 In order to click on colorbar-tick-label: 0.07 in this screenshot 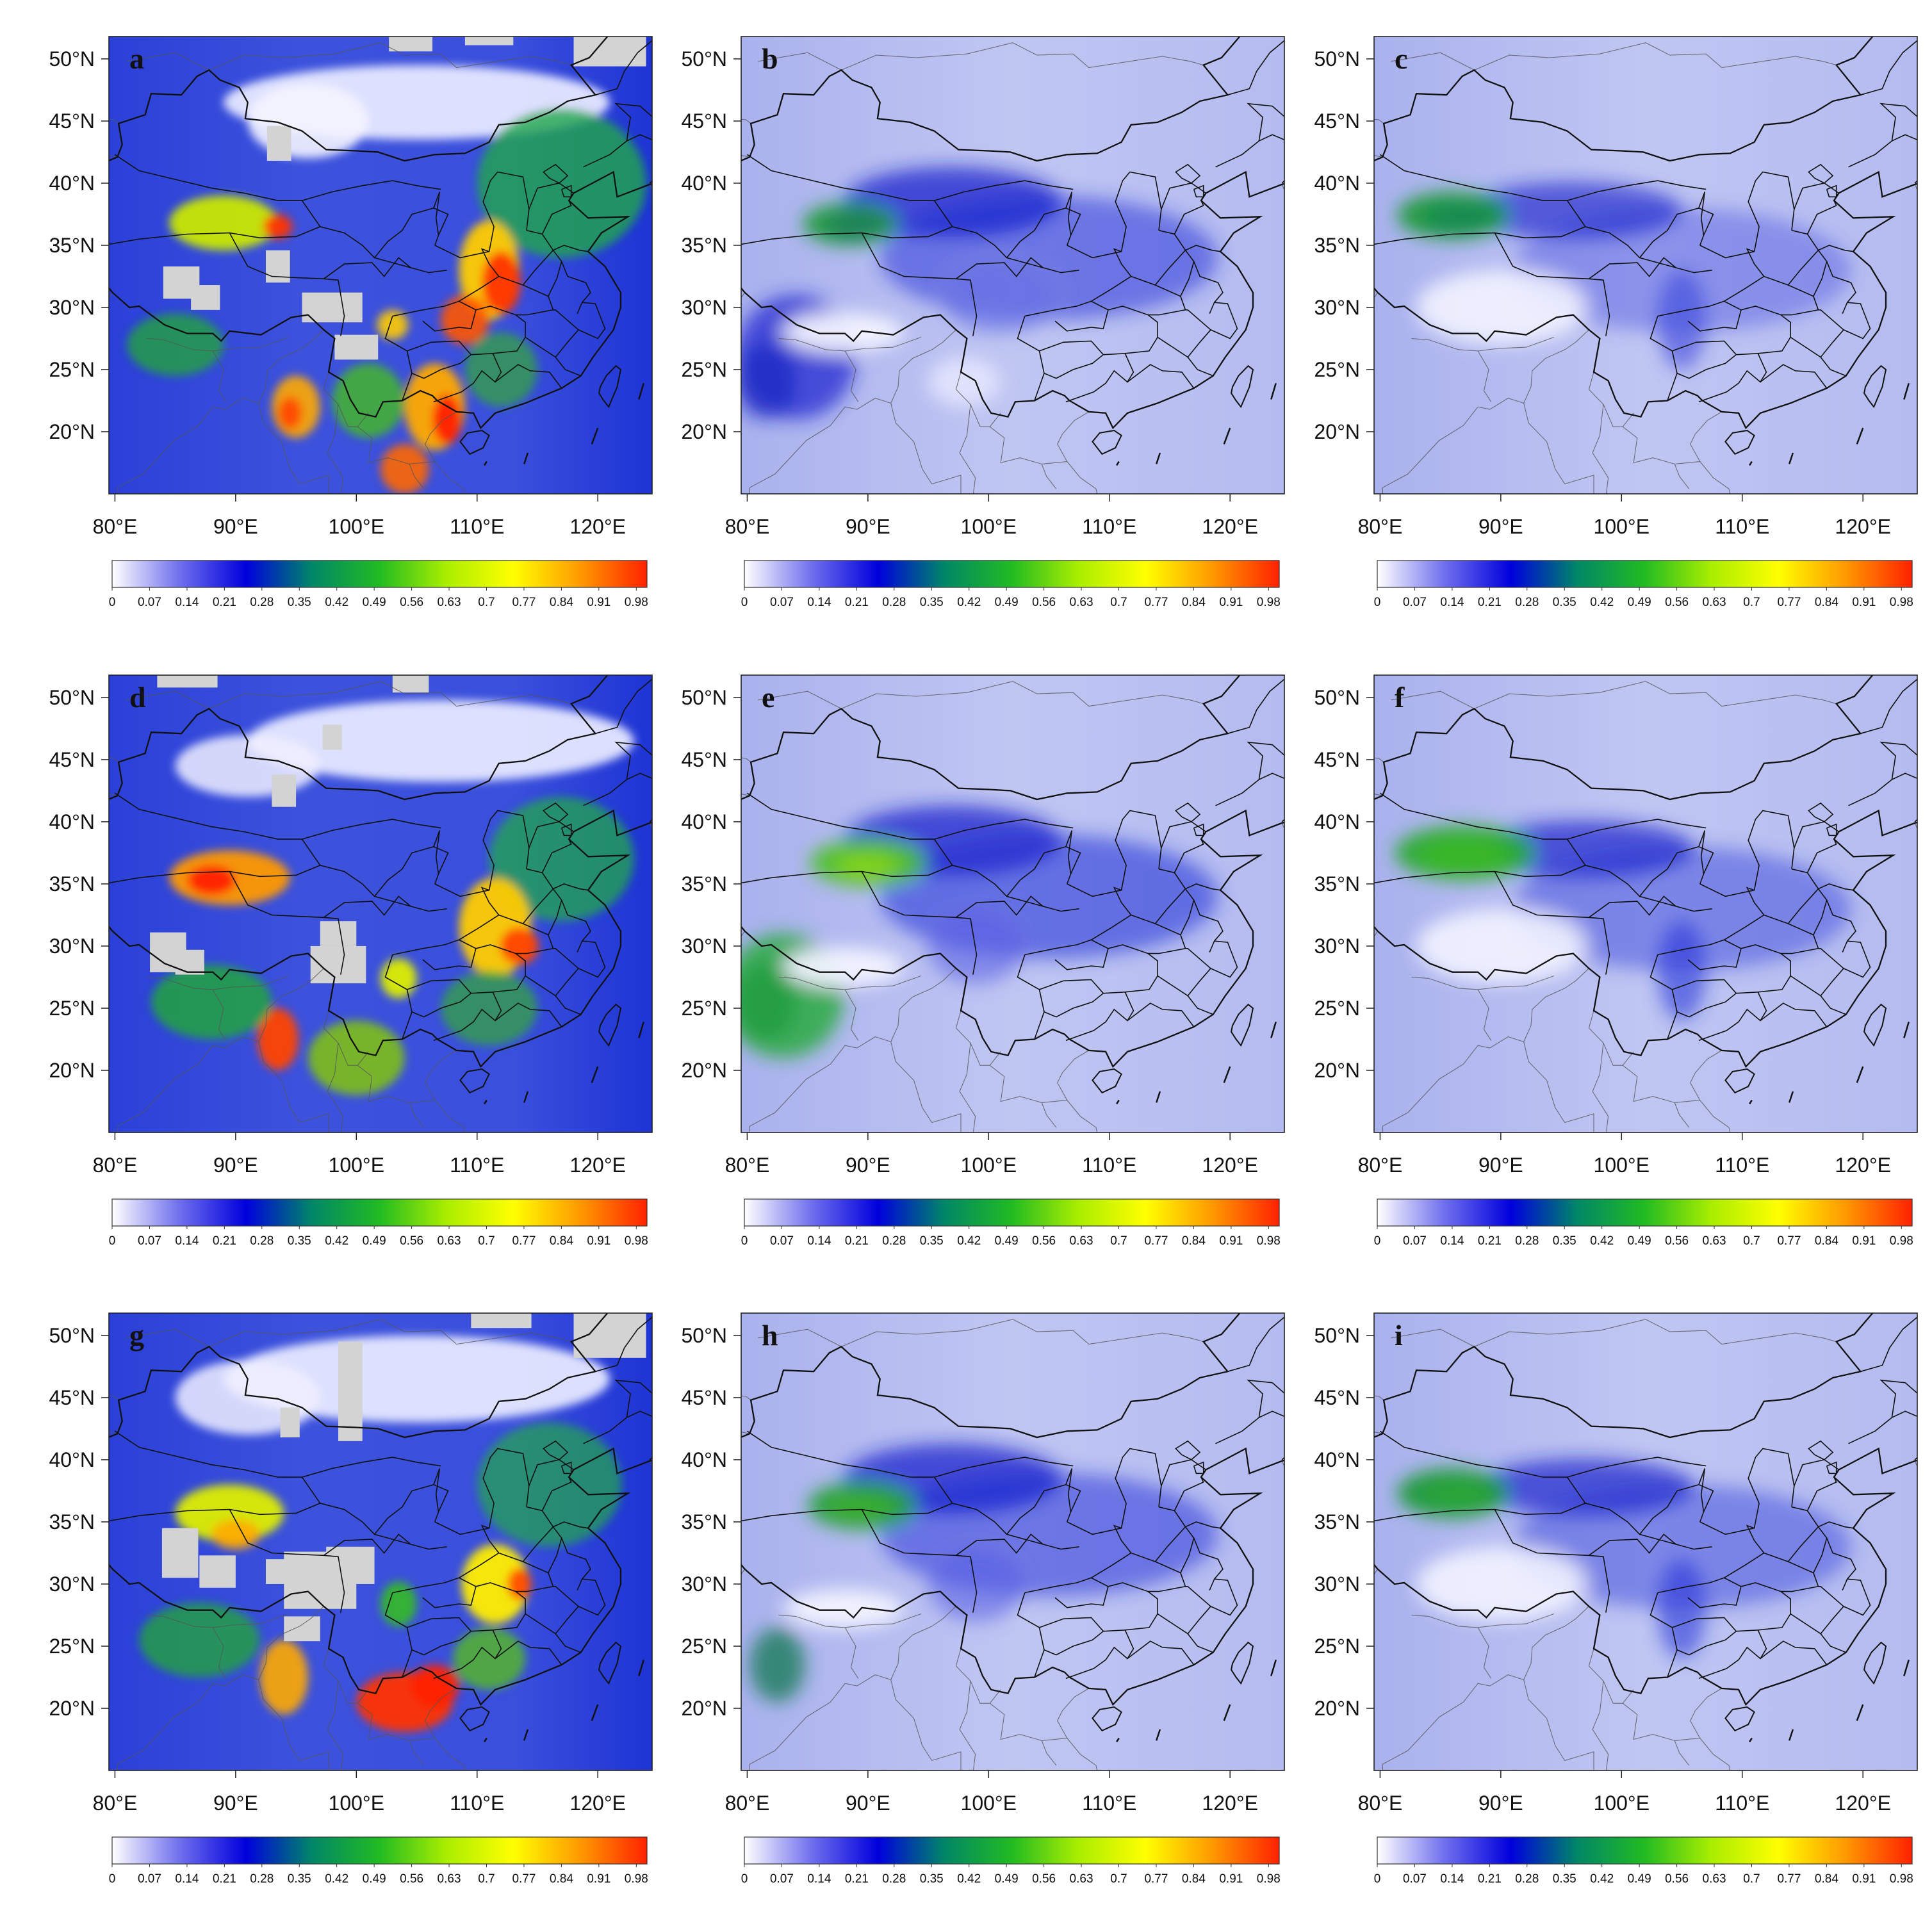, I will do `click(149, 1879)`.